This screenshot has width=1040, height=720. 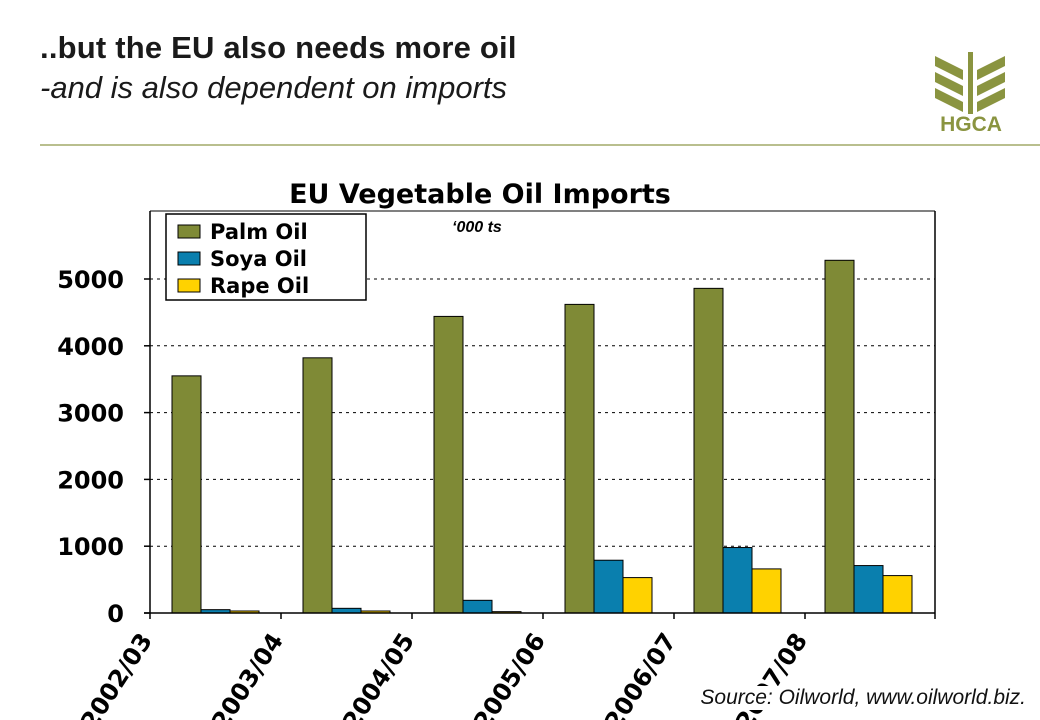 I want to click on slide-subtitle: -and is also dependent on imports, so click(x=274, y=87).